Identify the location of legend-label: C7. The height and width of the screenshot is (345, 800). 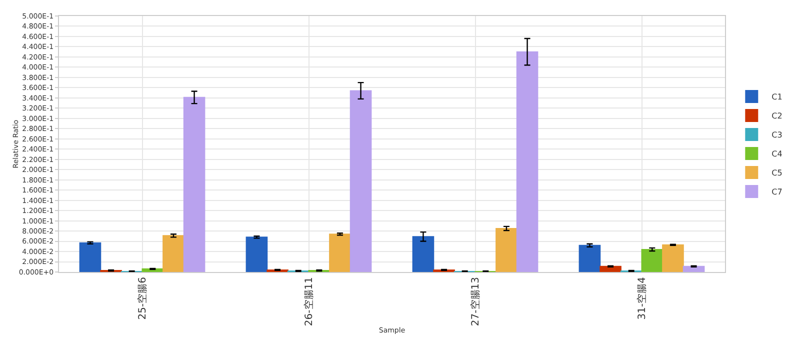
(777, 192).